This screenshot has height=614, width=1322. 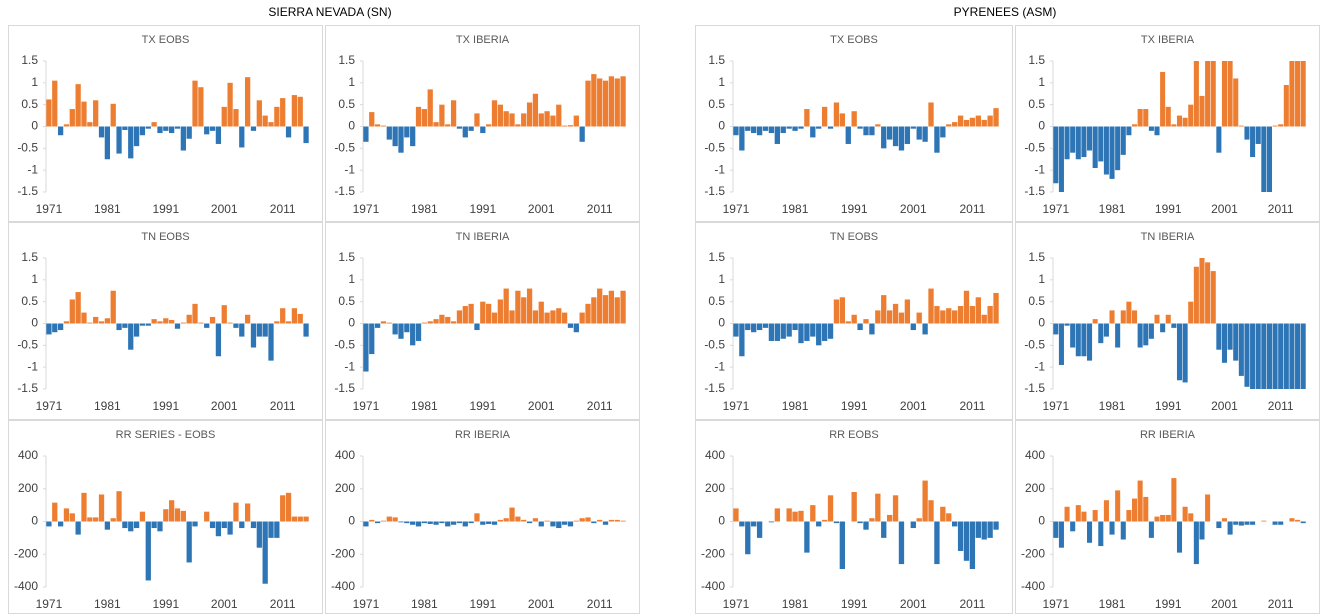 What do you see at coordinates (716, 104) in the screenshot?
I see `y-tick-label: 0.5` at bounding box center [716, 104].